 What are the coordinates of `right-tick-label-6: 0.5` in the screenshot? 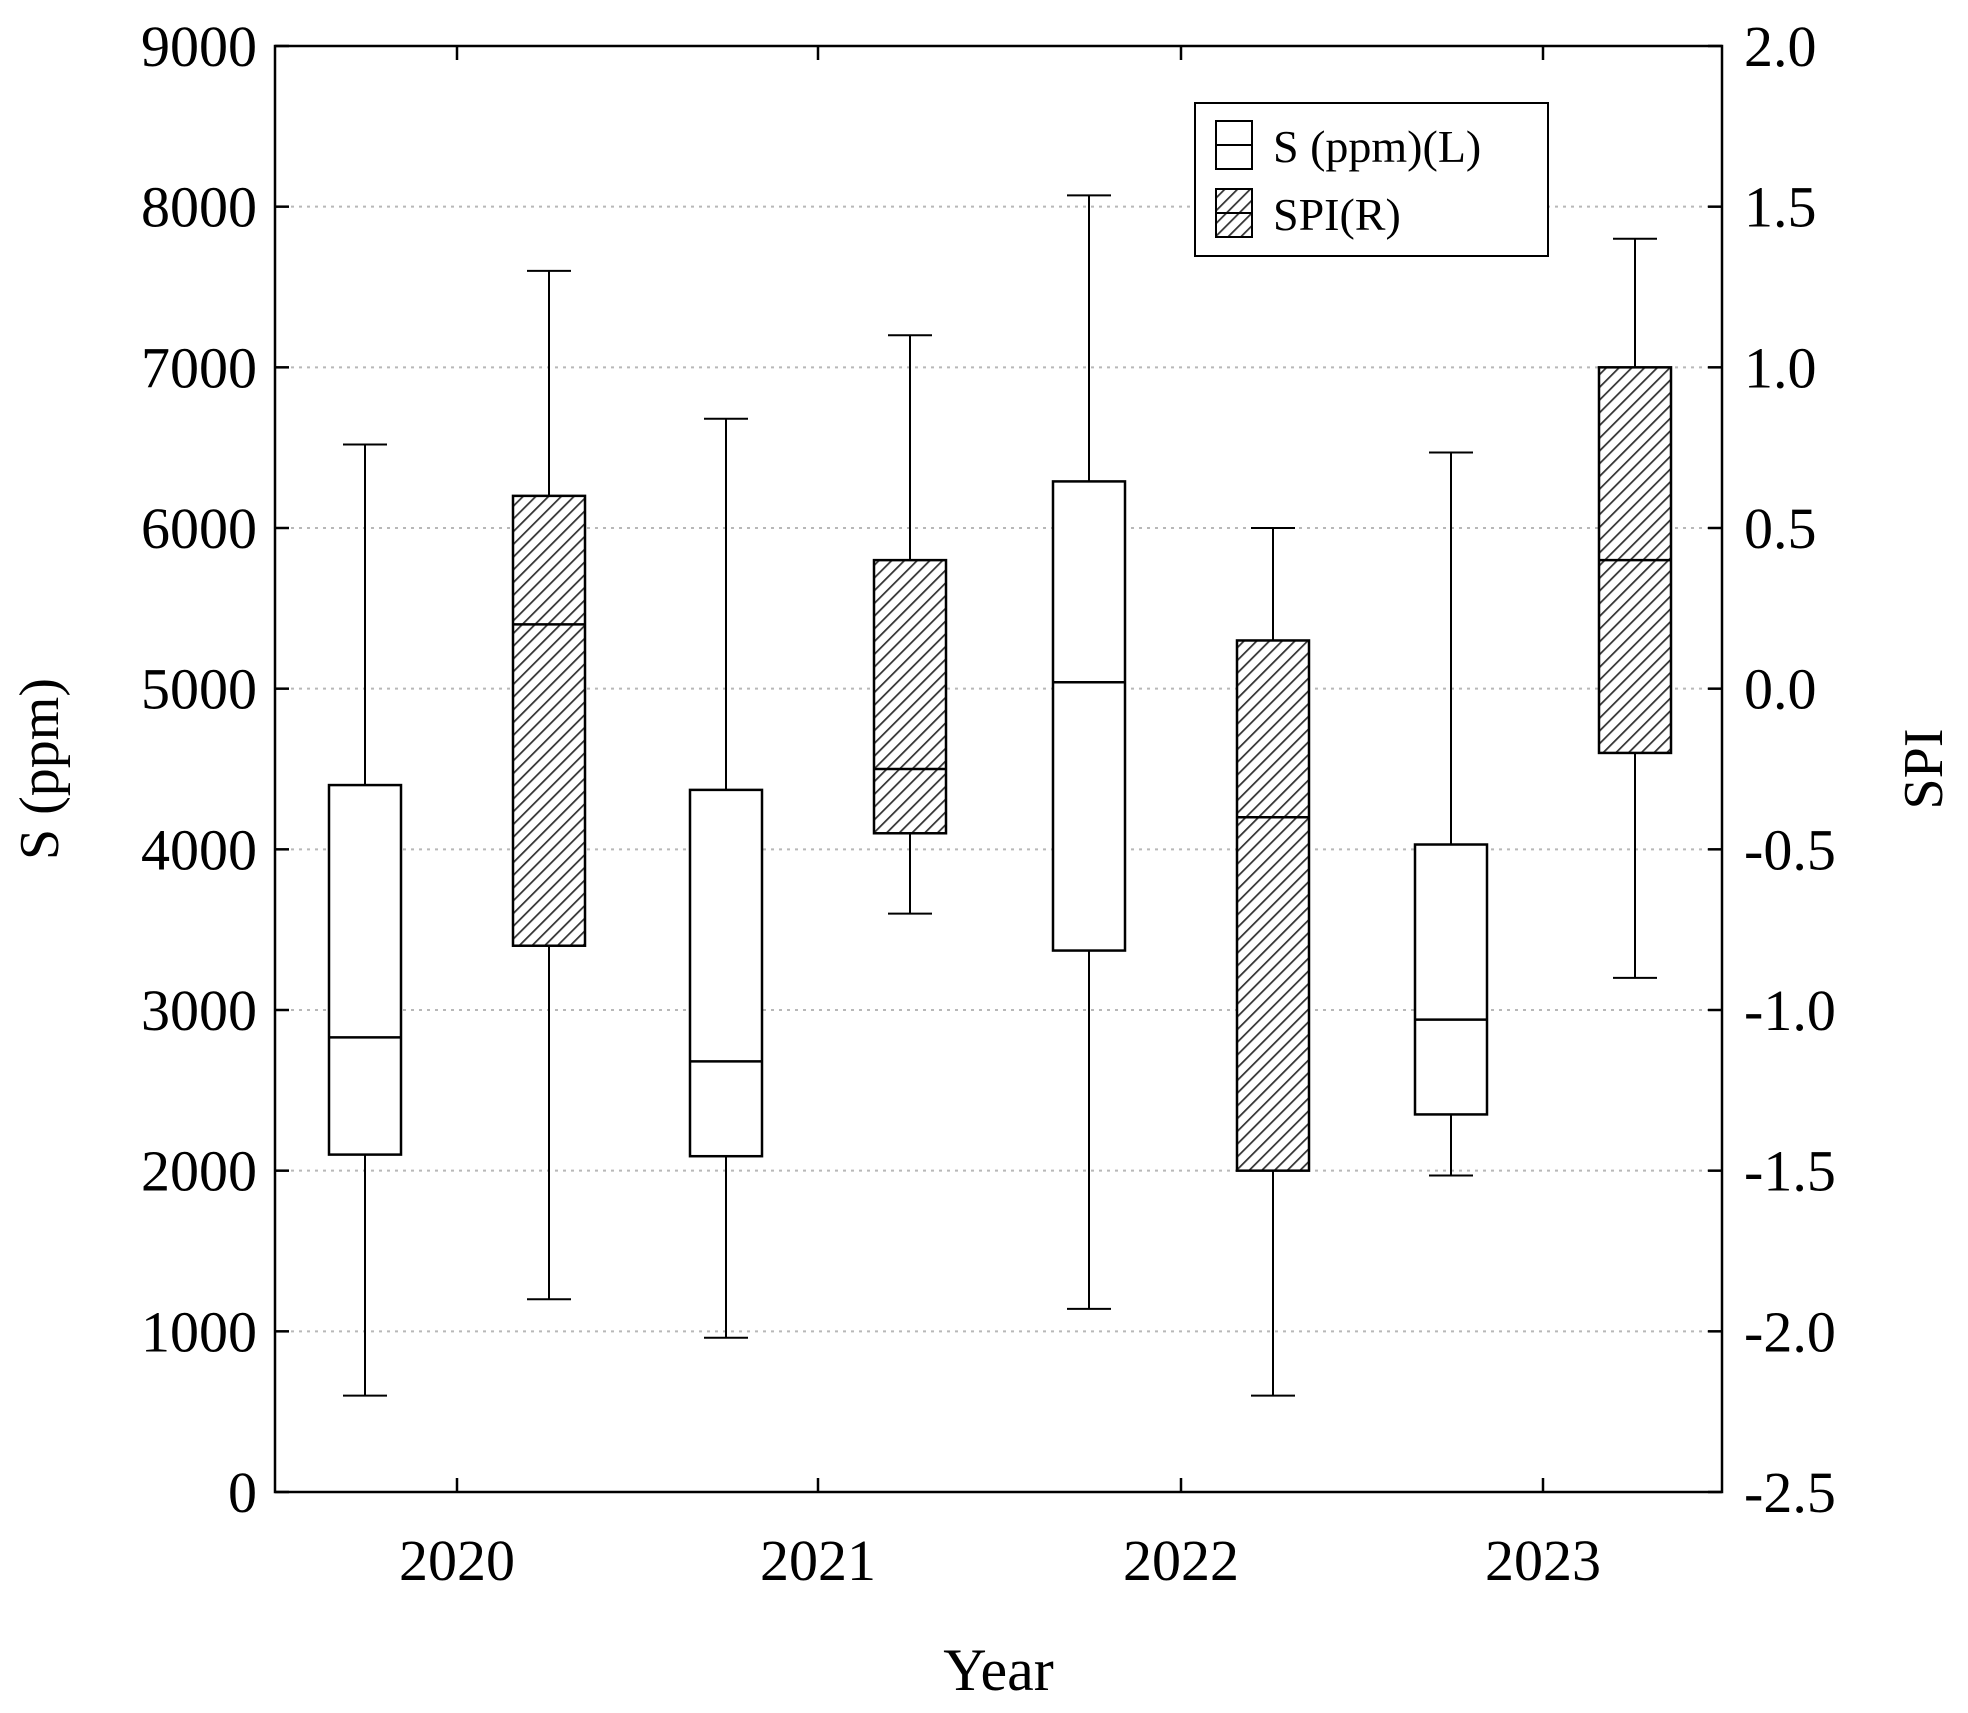 It's located at (1780, 528).